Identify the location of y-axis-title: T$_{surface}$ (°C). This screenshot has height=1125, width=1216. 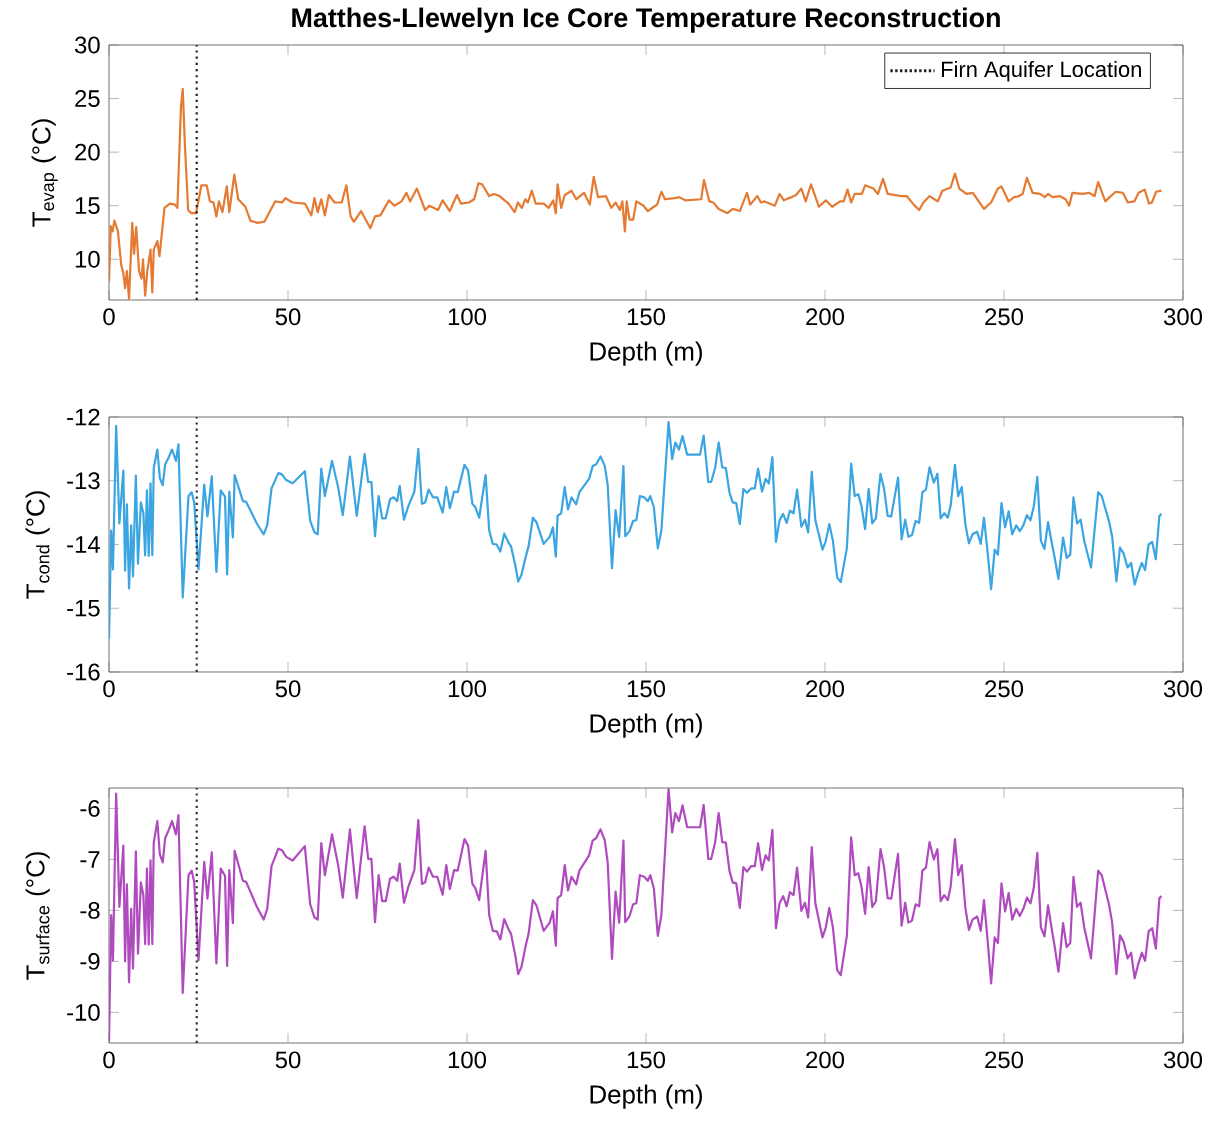
(37, 916).